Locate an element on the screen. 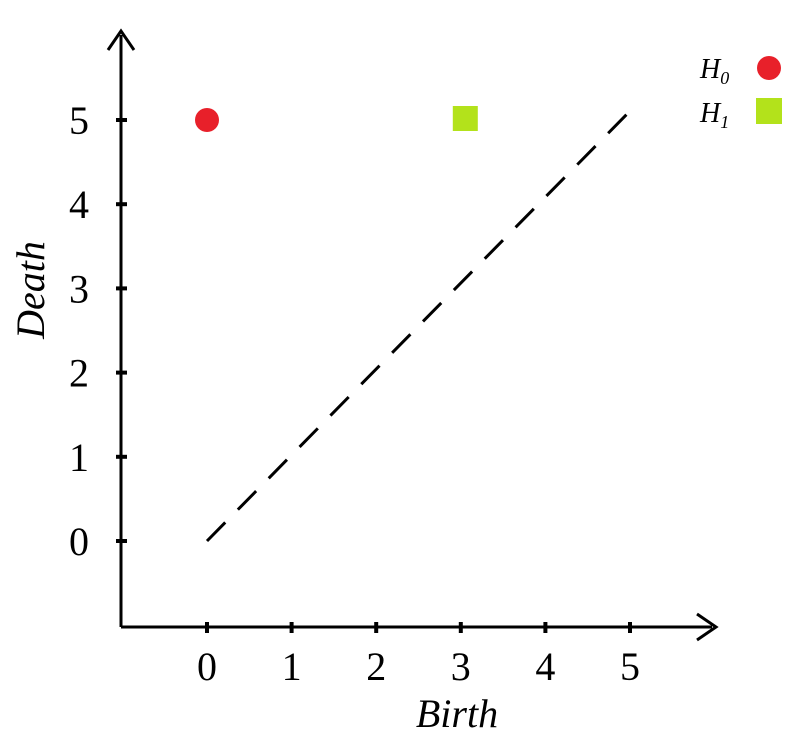 The width and height of the screenshot is (805, 743). x-tick-label: 0 is located at coordinates (207, 666).